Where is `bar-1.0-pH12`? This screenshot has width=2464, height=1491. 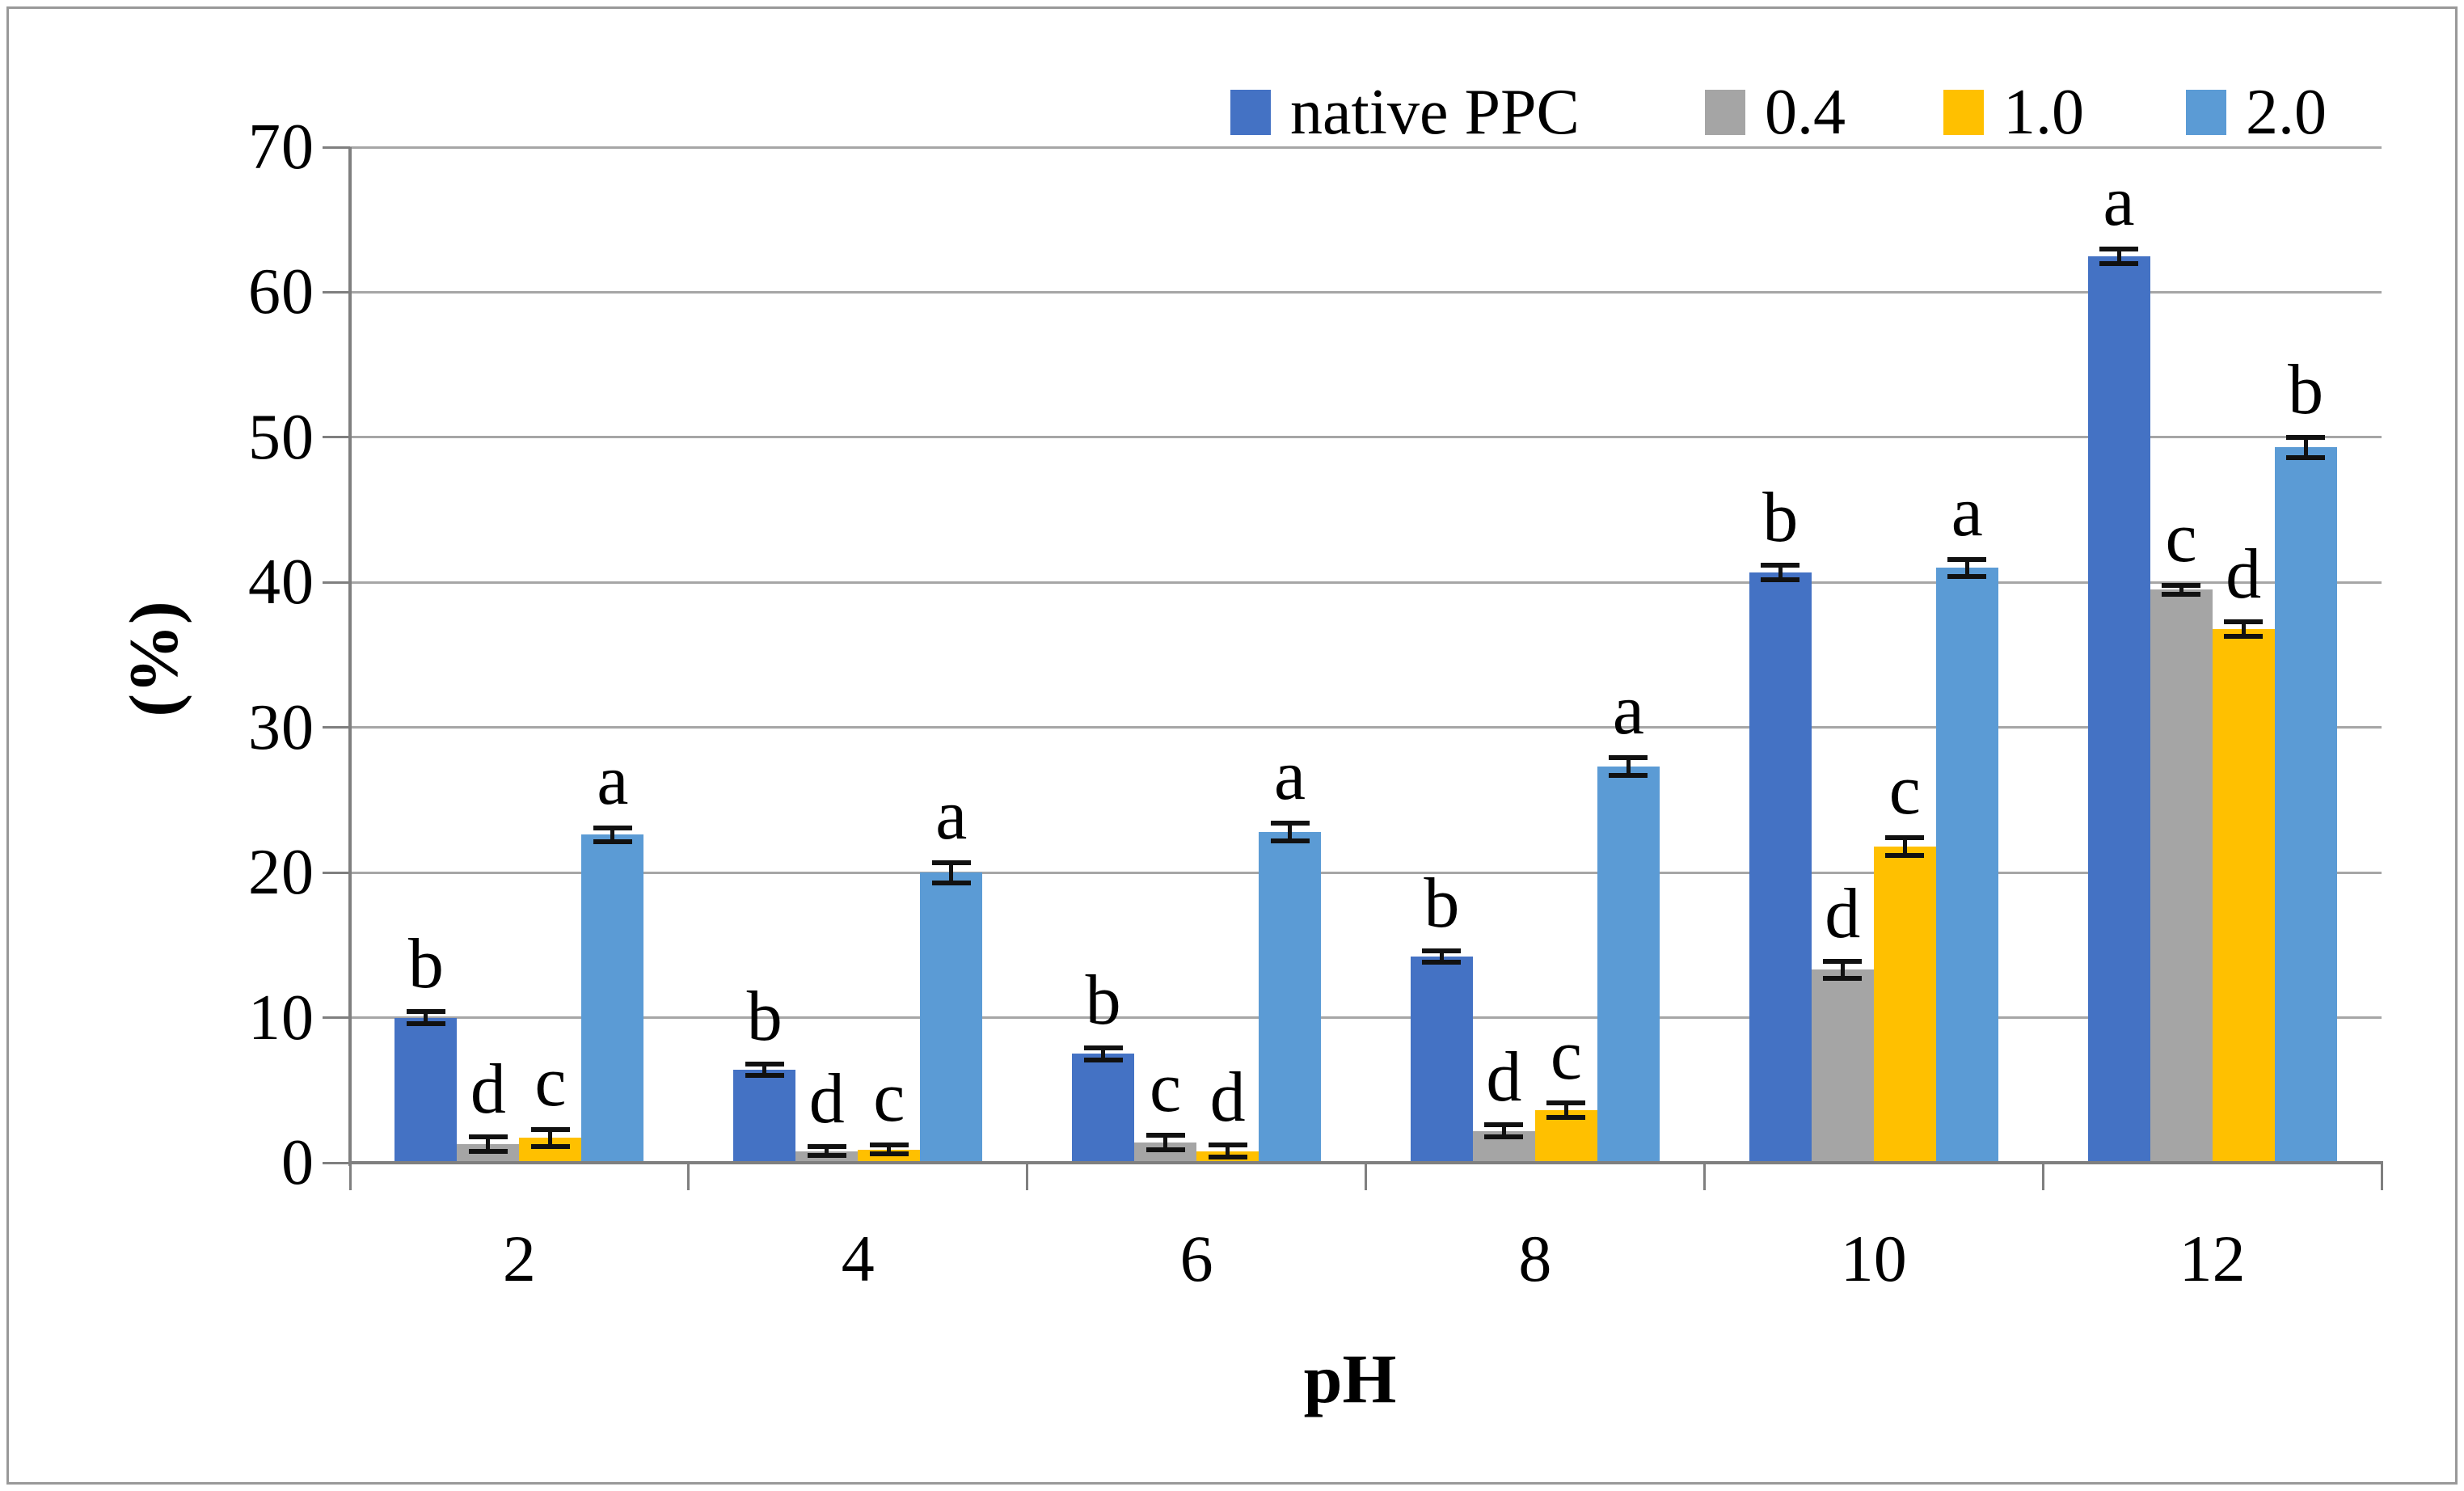 bar-1.0-pH12 is located at coordinates (2243, 895).